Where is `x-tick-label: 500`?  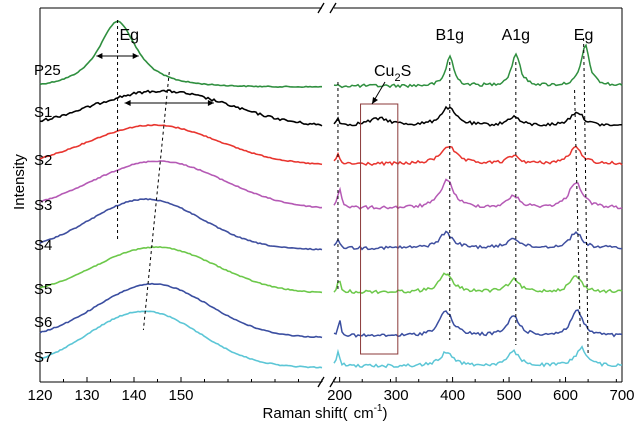
x-tick-label: 500 is located at coordinates (509, 395).